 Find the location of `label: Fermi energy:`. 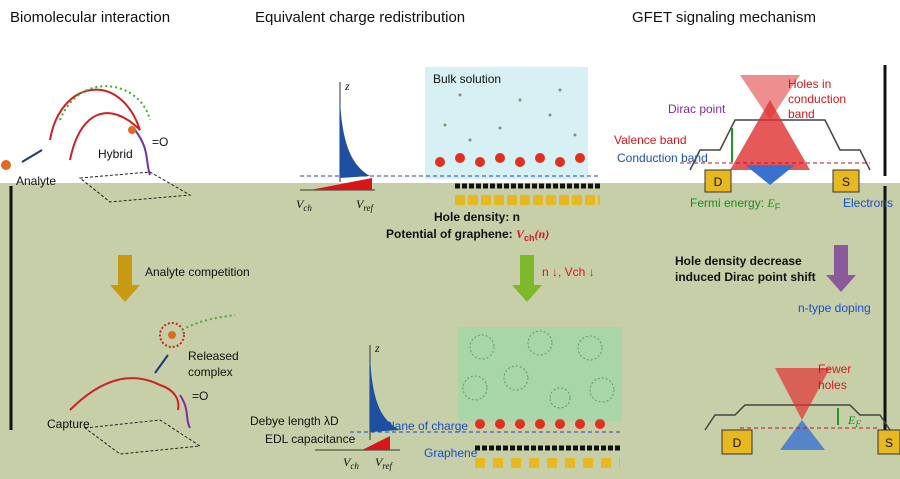

label: Fermi energy: is located at coordinates (728, 203).